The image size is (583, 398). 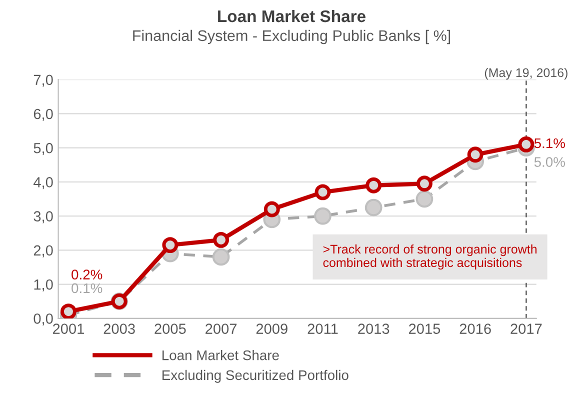 What do you see at coordinates (272, 329) in the screenshot?
I see `x-tick-label: 2009` at bounding box center [272, 329].